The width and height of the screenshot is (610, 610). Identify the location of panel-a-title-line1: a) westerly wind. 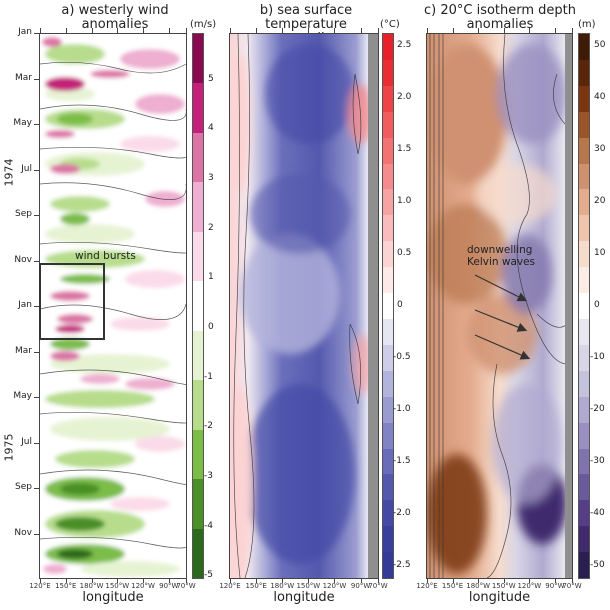
(115, 10).